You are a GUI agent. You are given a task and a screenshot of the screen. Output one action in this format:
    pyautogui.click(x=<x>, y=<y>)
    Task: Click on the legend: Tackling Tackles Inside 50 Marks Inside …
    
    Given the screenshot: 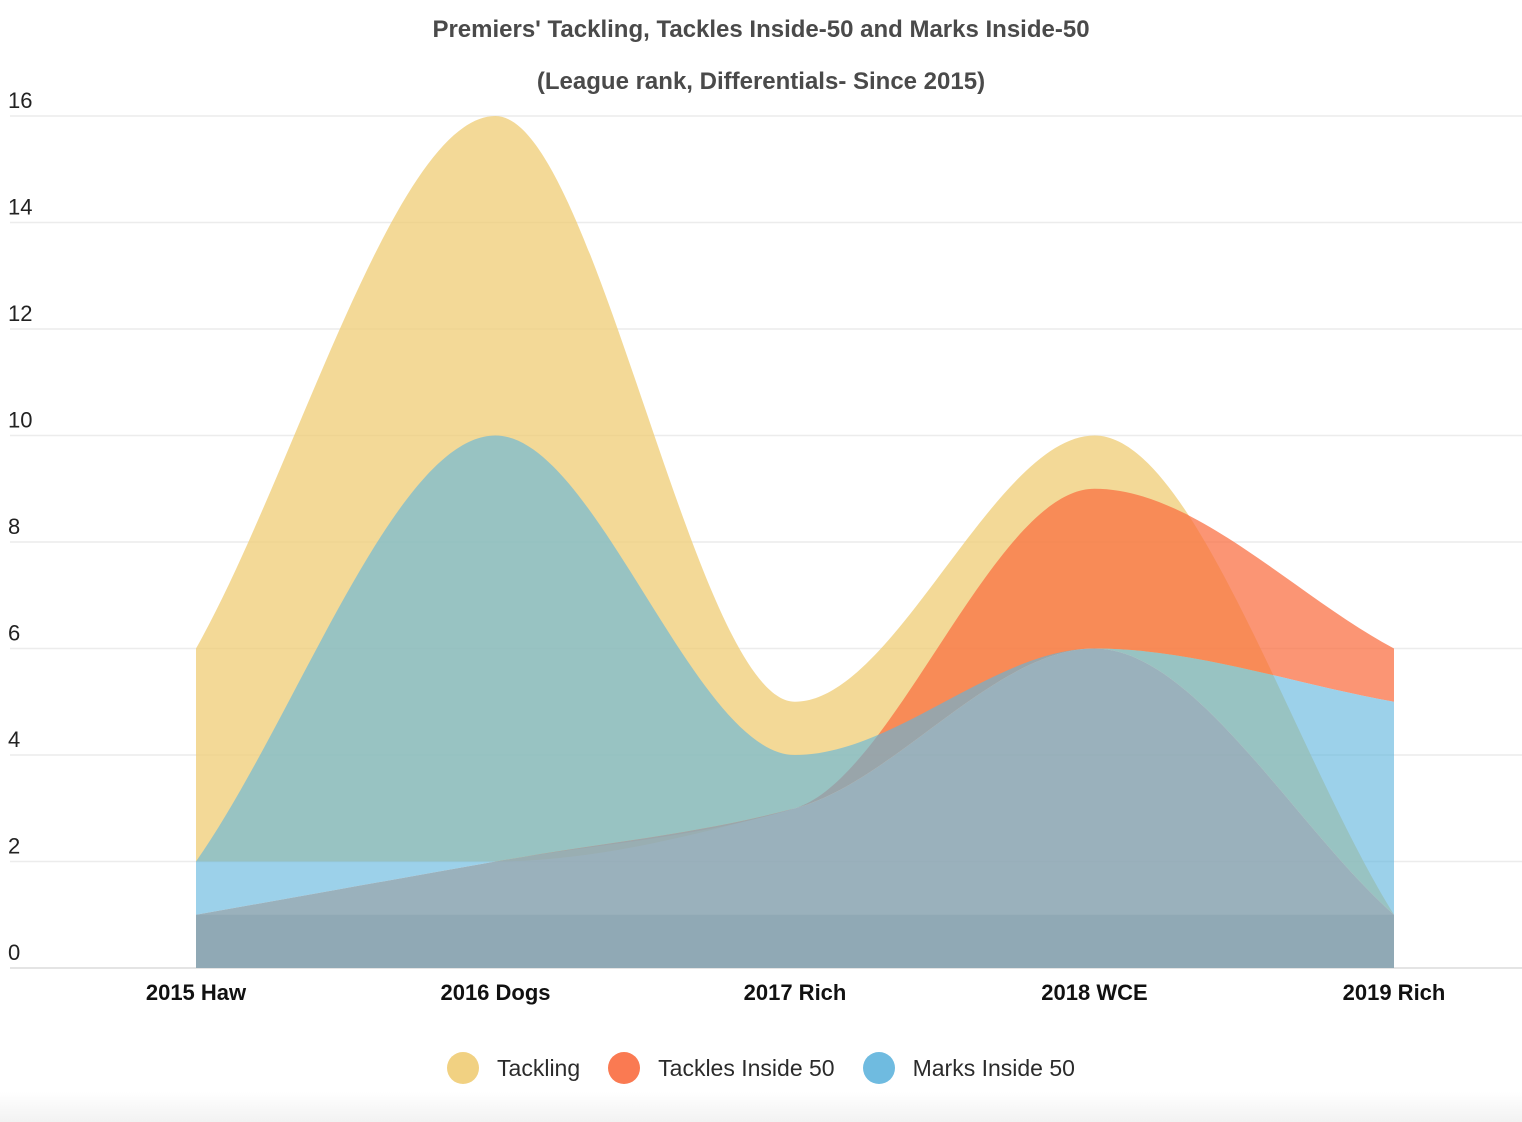 What is the action you would take?
    pyautogui.click(x=761, y=1068)
    